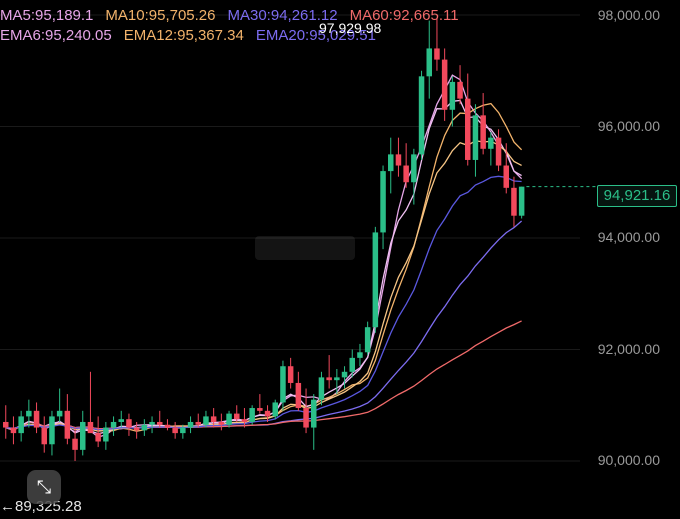 The width and height of the screenshot is (680, 519). Describe the element at coordinates (47, 15) in the screenshot. I see `ma5-label: MA5:95,189.1` at that location.